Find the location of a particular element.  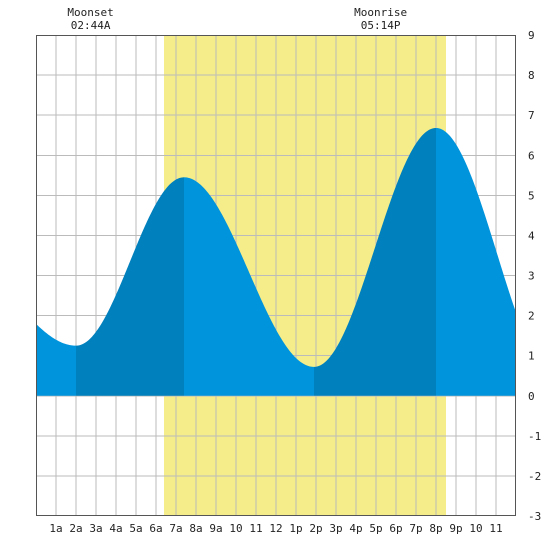

x-tick-label: 5a is located at coordinates (135, 528).